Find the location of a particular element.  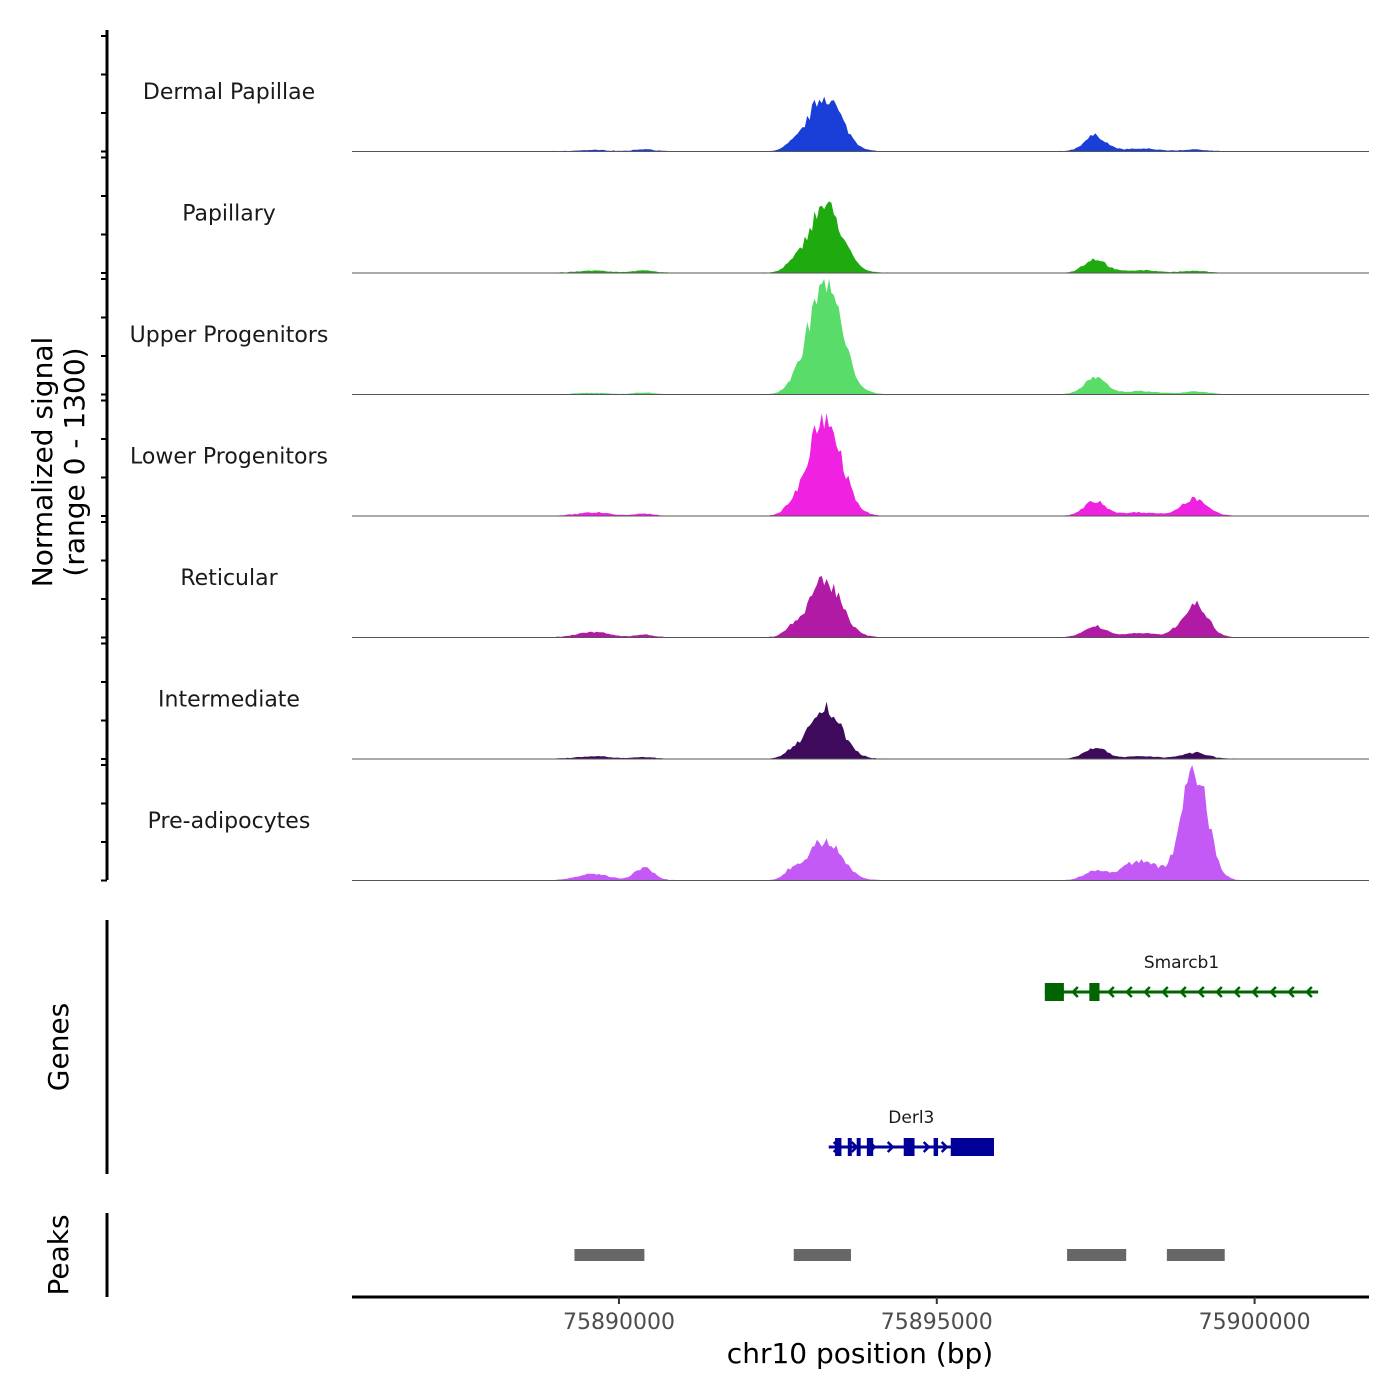

track-label: Intermediate is located at coordinates (229, 700).